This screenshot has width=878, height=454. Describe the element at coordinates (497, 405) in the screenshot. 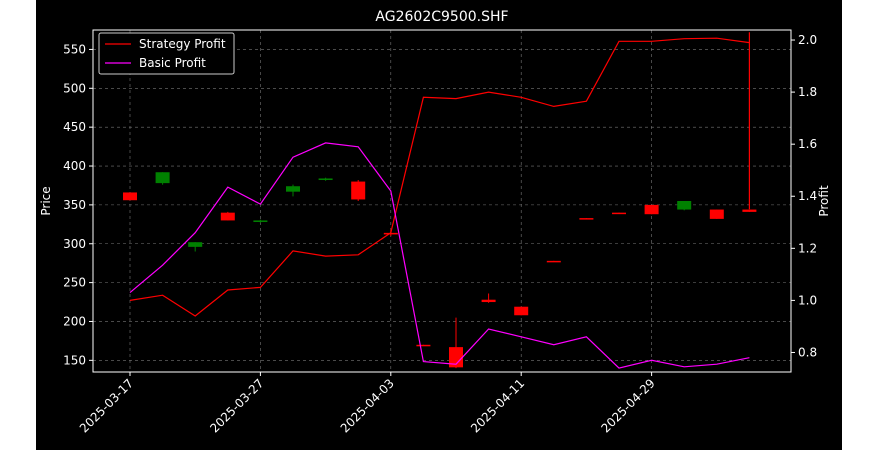

I see `x-tick-label: 2025-04-11` at that location.